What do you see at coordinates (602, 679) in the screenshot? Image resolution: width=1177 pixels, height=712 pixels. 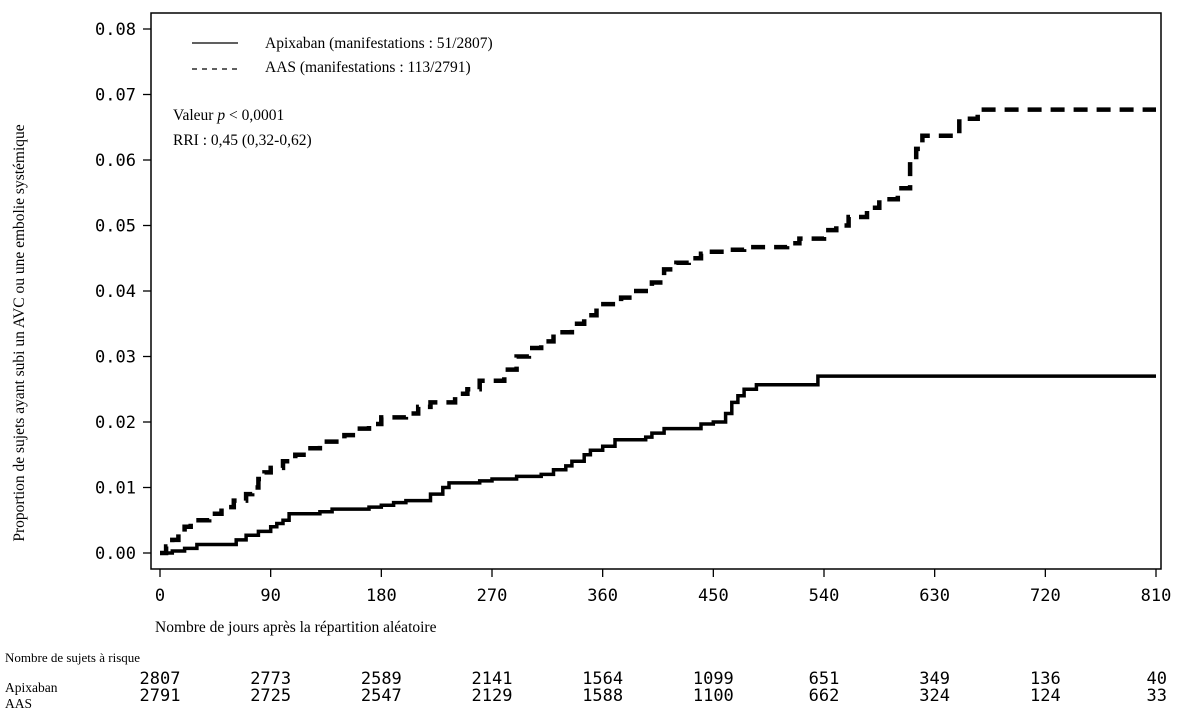 I see `risk-value-apixaban: 1564` at bounding box center [602, 679].